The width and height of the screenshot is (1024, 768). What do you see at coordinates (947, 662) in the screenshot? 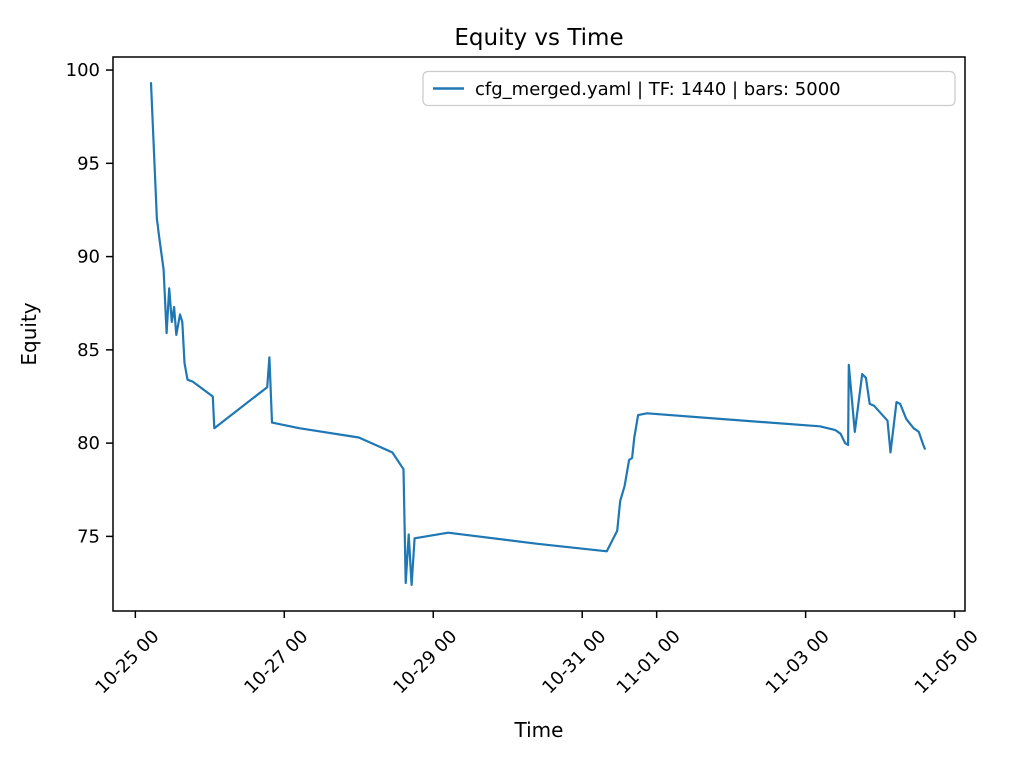
I see `x-tick-label: 11-05 00` at bounding box center [947, 662].